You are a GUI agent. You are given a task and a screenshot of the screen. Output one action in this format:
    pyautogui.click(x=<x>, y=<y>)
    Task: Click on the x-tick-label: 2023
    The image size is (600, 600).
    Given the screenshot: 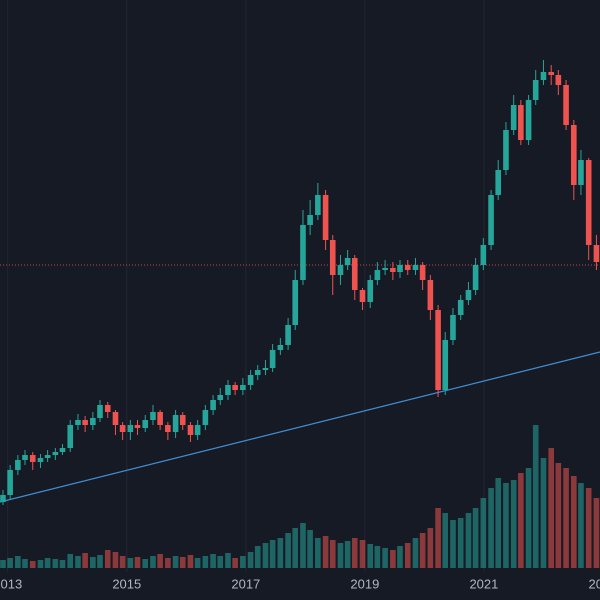 What is the action you would take?
    pyautogui.click(x=594, y=583)
    